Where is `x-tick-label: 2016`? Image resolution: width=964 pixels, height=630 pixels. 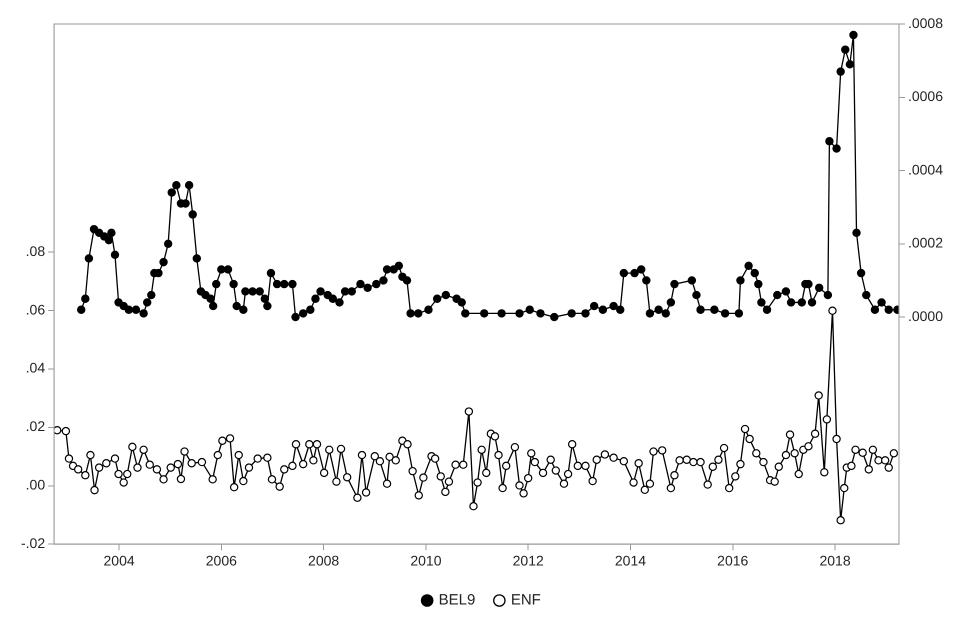 x-tick-label: 2016 is located at coordinates (733, 560).